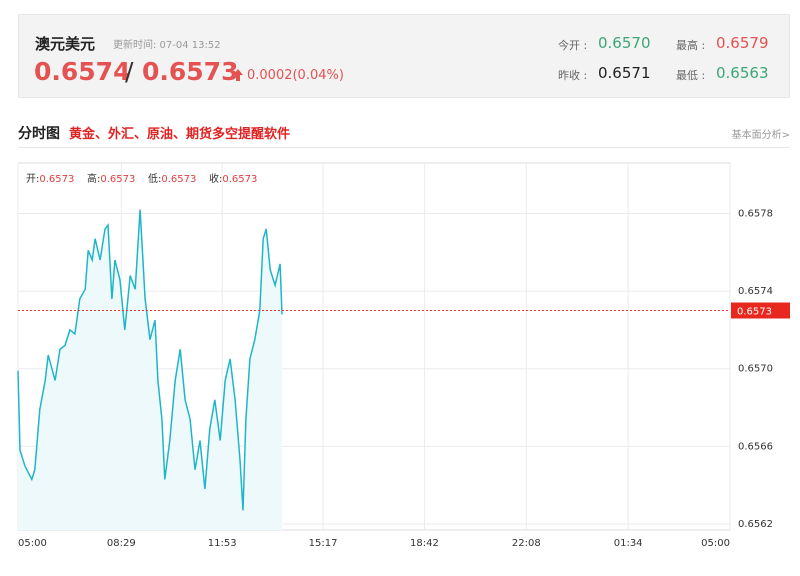  Describe the element at coordinates (190, 71) in the screenshot. I see `ask-price: 0.6573` at that location.